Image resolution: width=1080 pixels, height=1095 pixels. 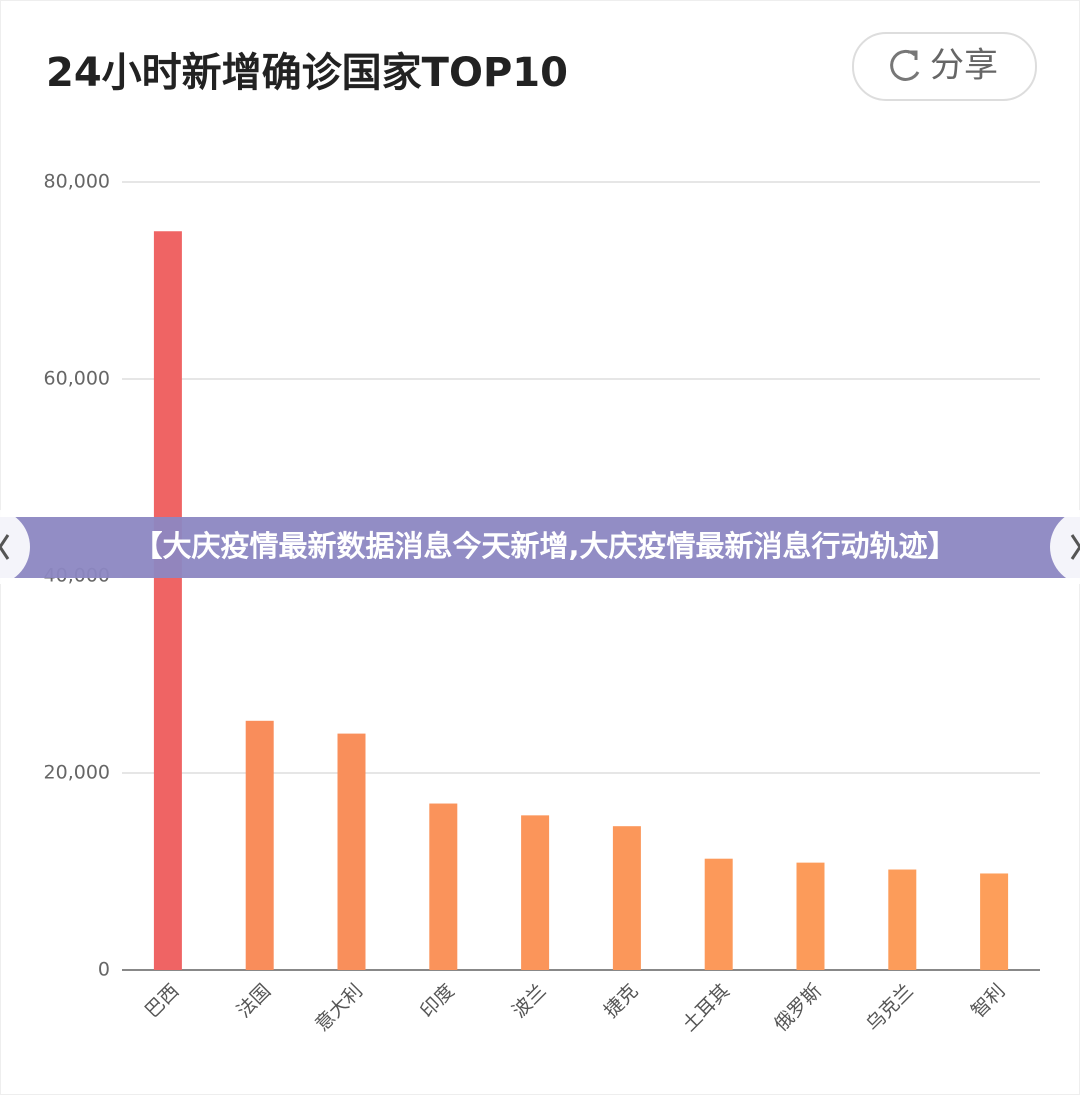 What do you see at coordinates (77, 379) in the screenshot?
I see `y-tick-label: 60,000` at bounding box center [77, 379].